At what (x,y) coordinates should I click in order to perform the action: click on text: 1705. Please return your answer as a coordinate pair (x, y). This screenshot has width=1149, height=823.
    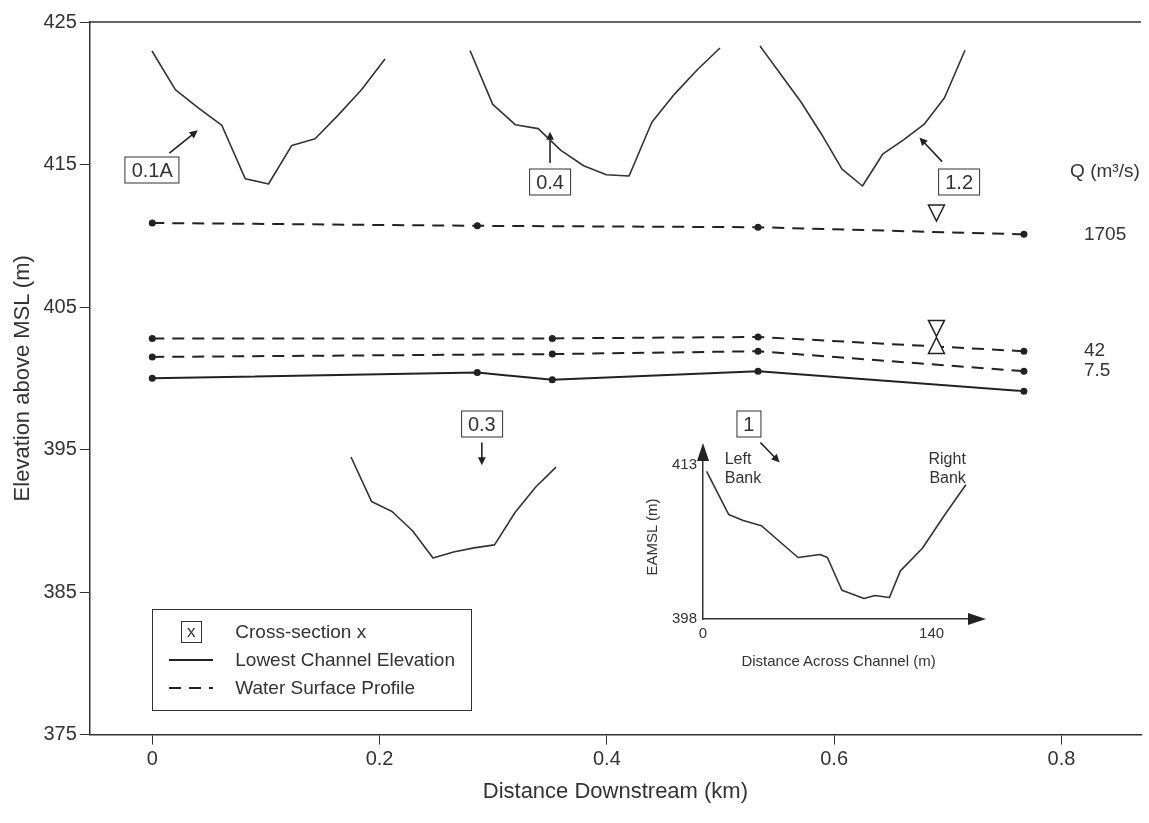
    Looking at the image, I should click on (1105, 233).